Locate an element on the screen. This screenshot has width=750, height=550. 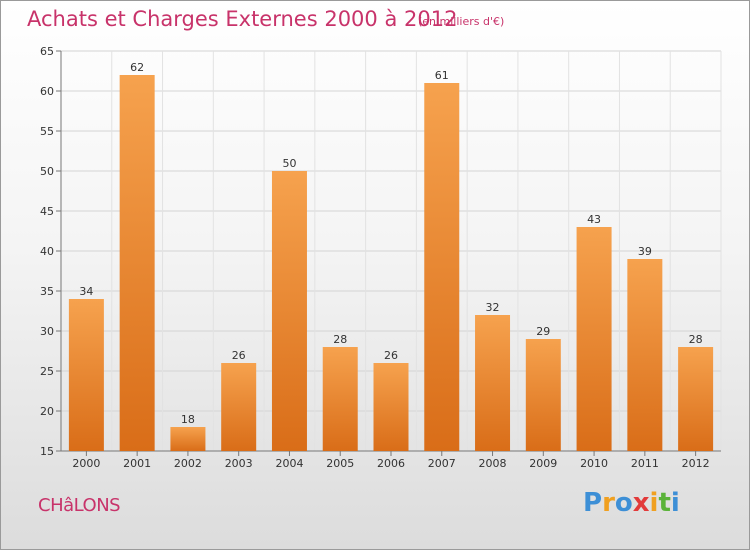
data-label: 29 is located at coordinates (543, 331).